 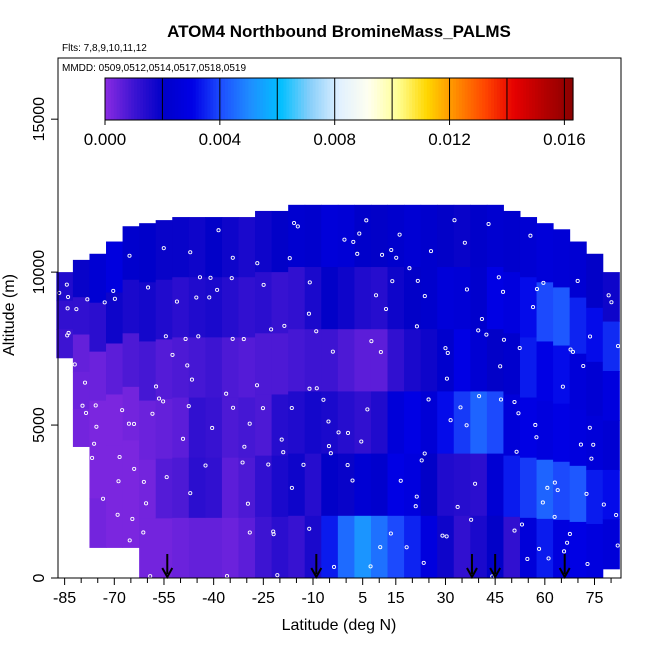 What do you see at coordinates (595, 598) in the screenshot?
I see `x-tick-label: 75` at bounding box center [595, 598].